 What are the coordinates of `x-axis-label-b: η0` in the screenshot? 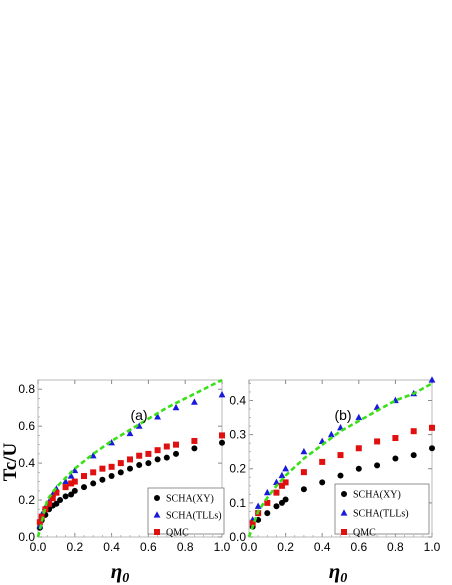 It's located at (338, 572).